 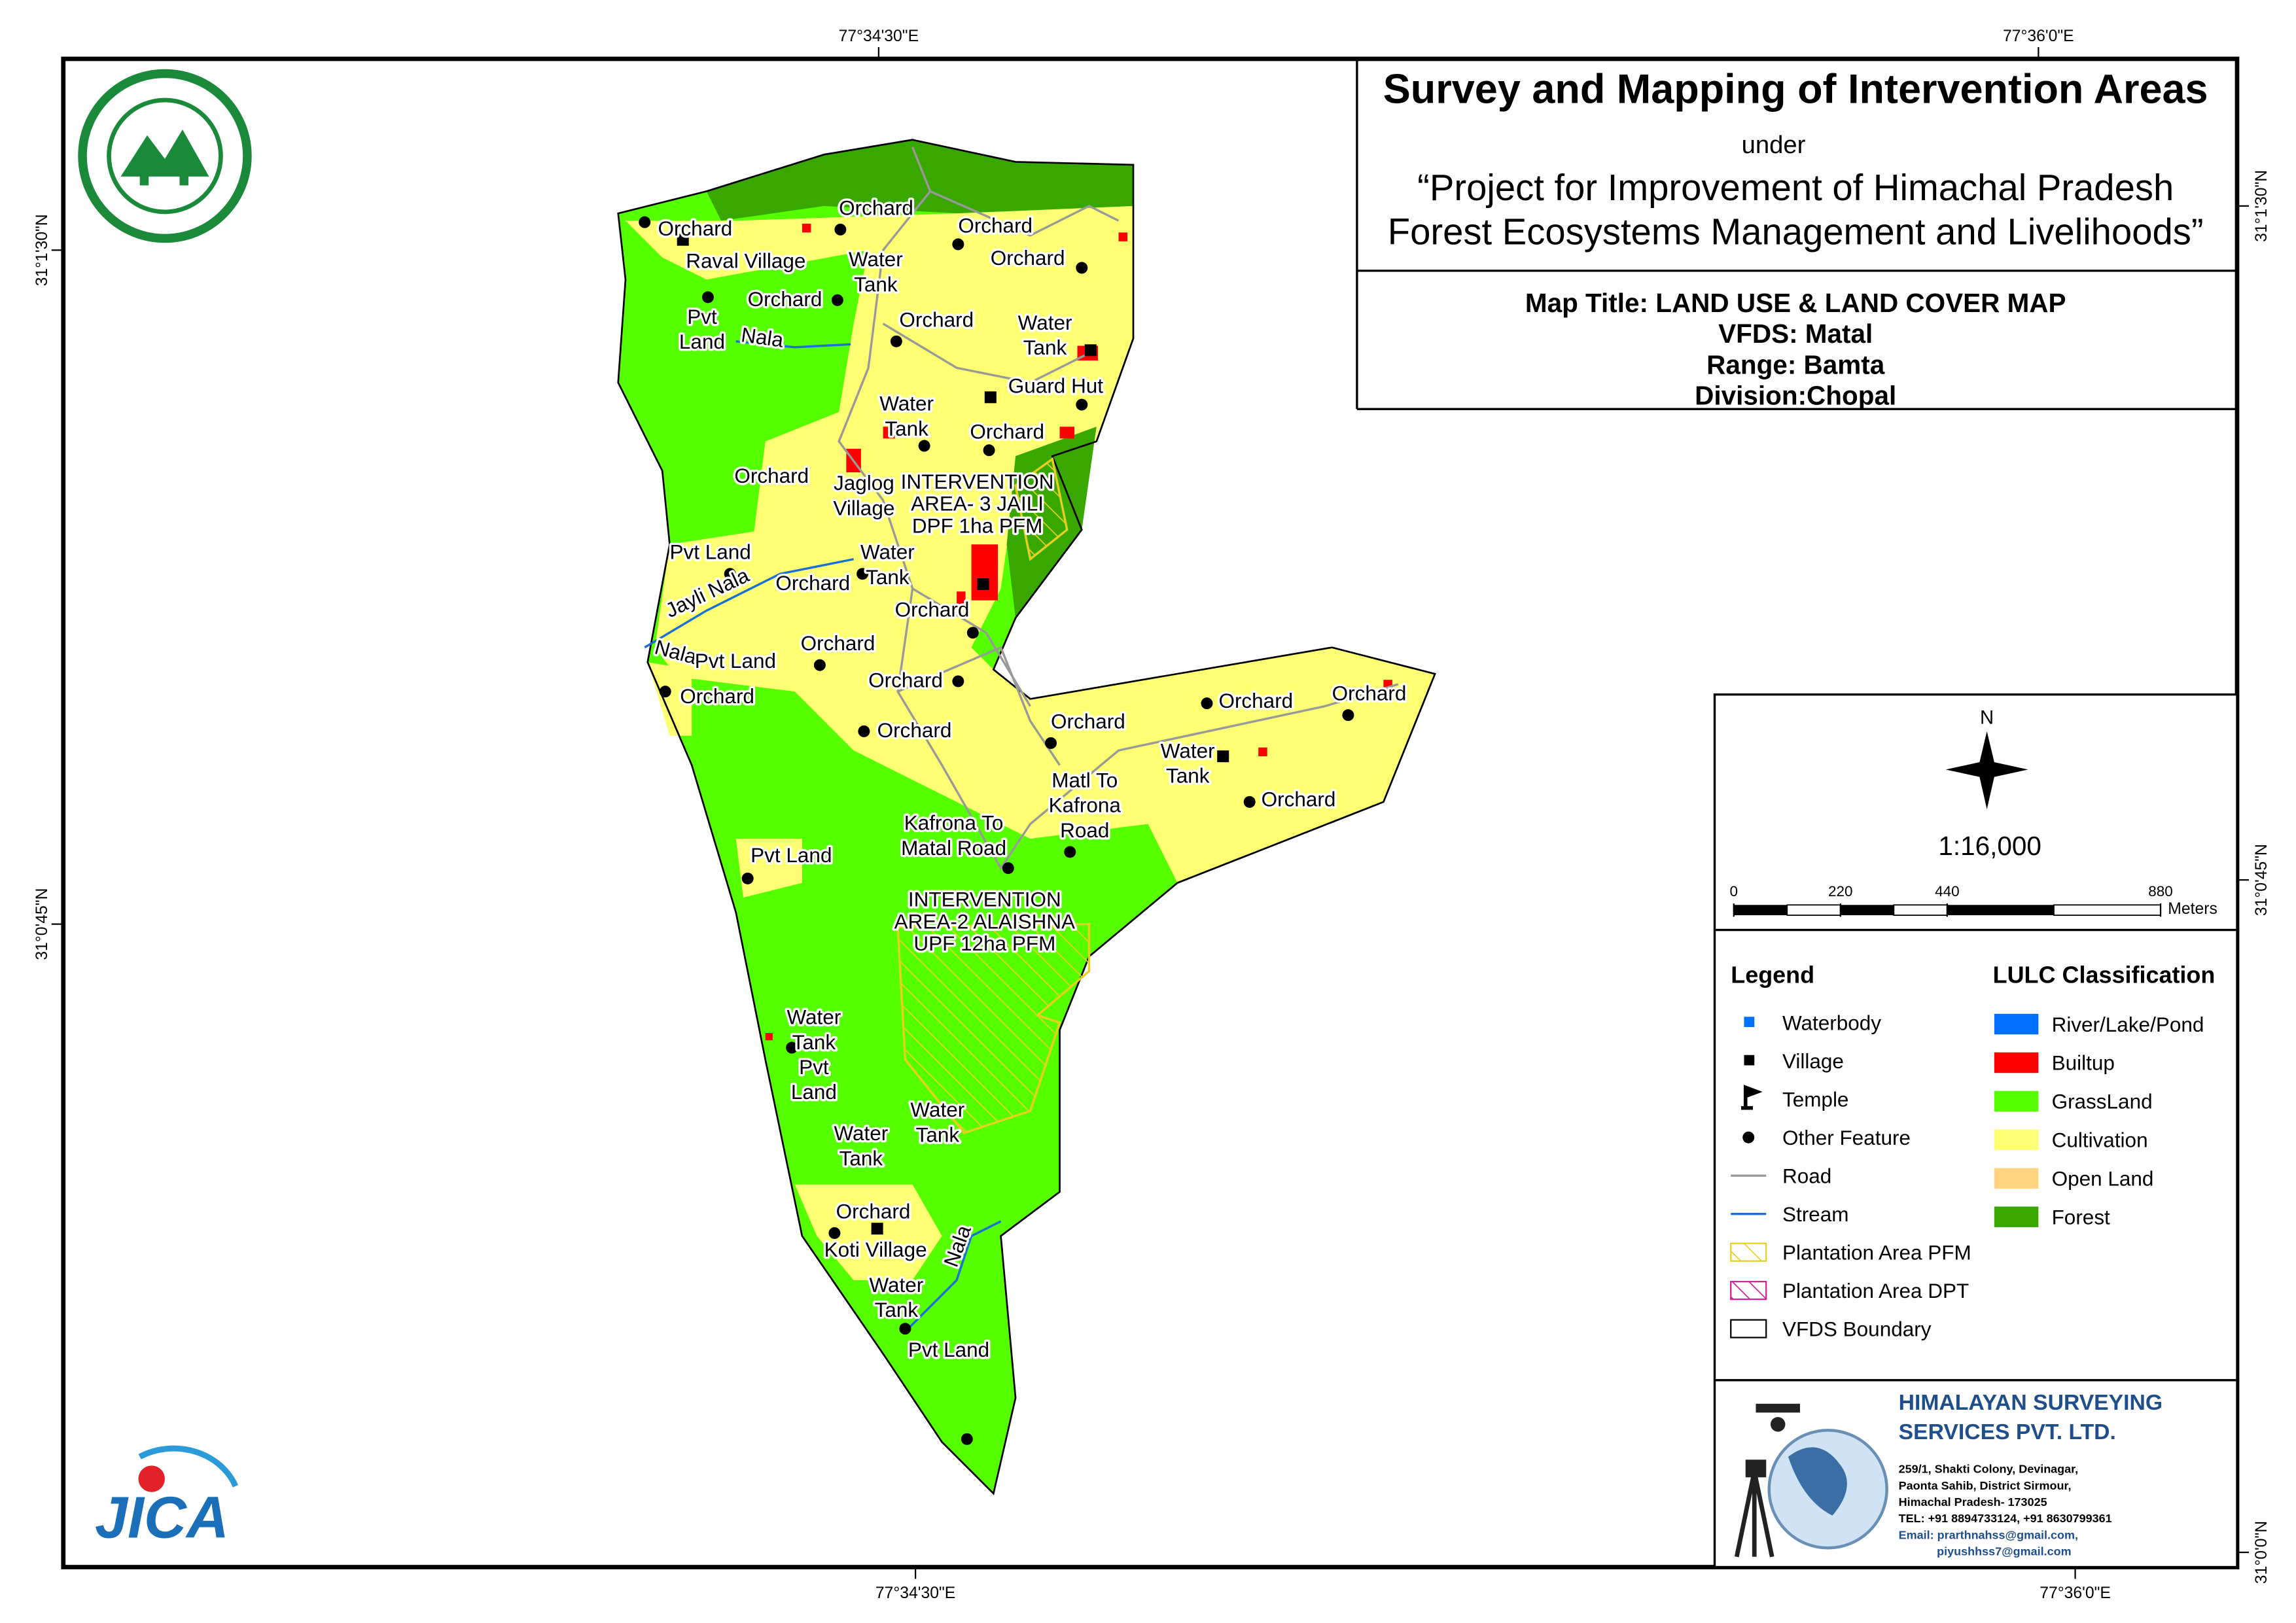 What do you see at coordinates (1948, 891) in the screenshot?
I see `scale-tick-label: 440` at bounding box center [1948, 891].